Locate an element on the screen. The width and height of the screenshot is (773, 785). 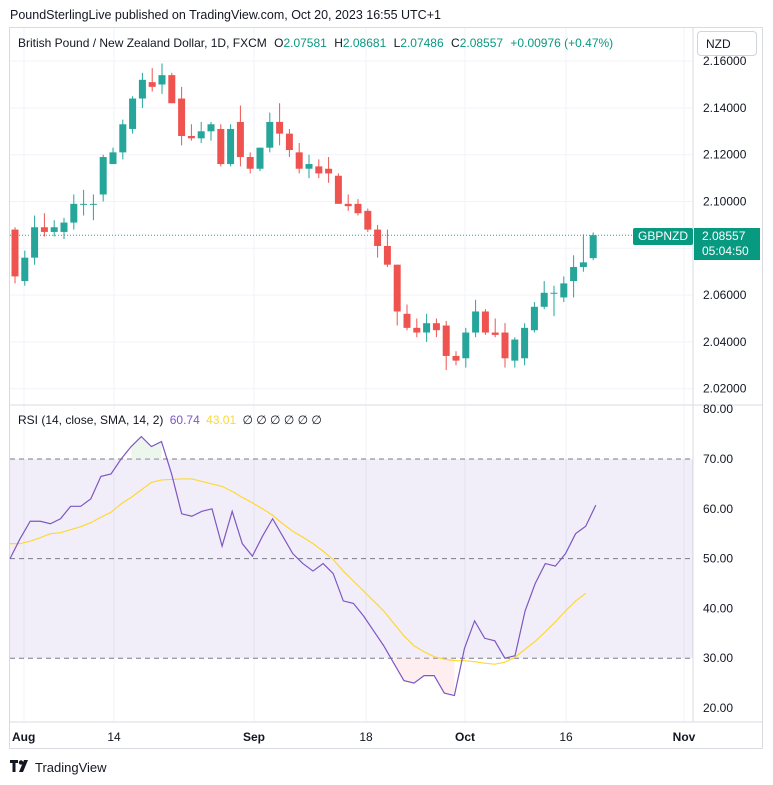
rsi-tick-label: 70.00 is located at coordinates (718, 459).